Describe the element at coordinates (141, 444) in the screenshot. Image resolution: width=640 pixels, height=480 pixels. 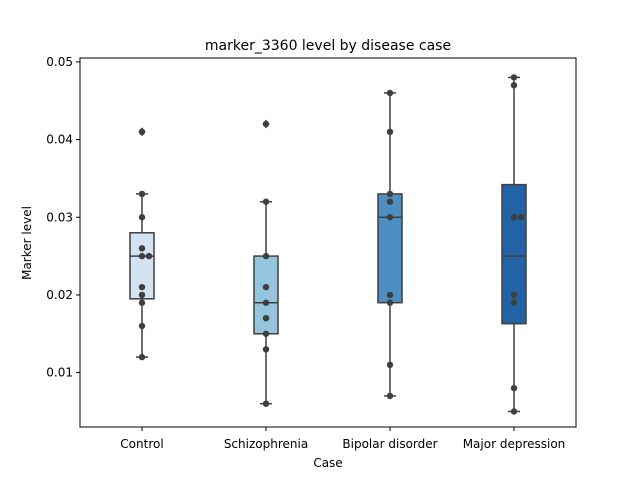
I see `x-tick-label: Control` at that location.